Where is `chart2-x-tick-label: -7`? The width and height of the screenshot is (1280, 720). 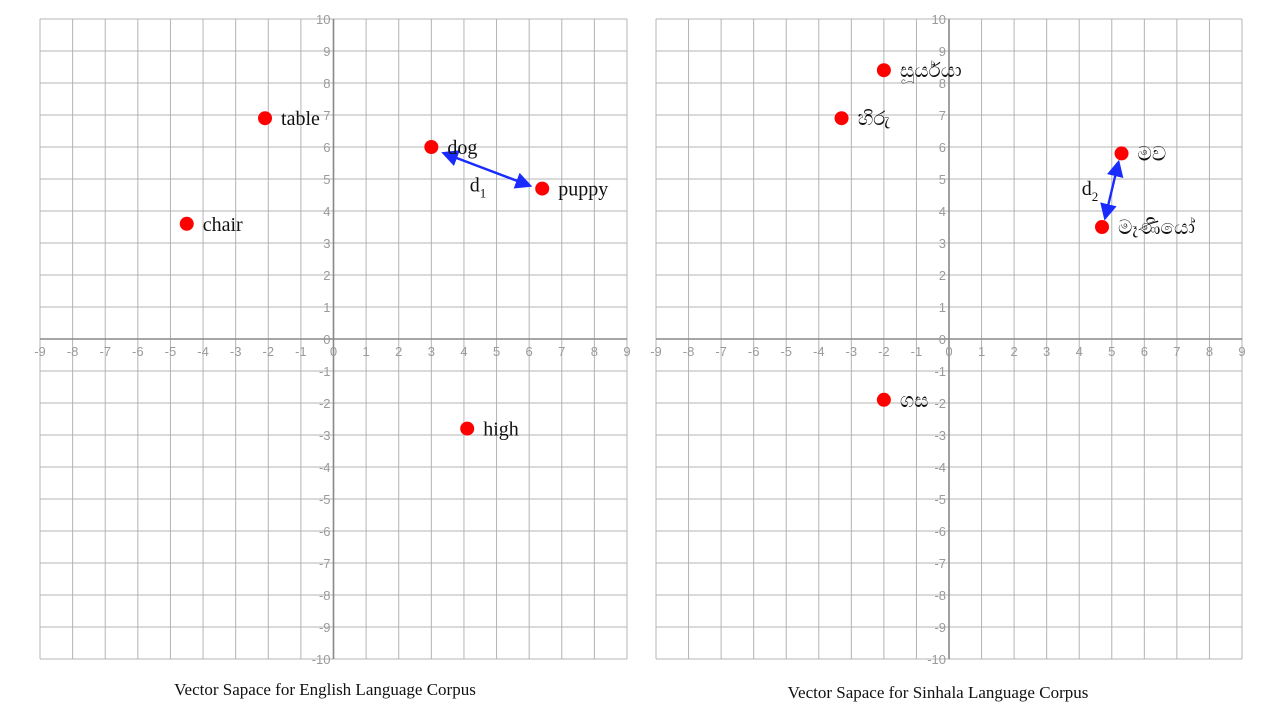
chart2-x-tick-label: -7 is located at coordinates (721, 351).